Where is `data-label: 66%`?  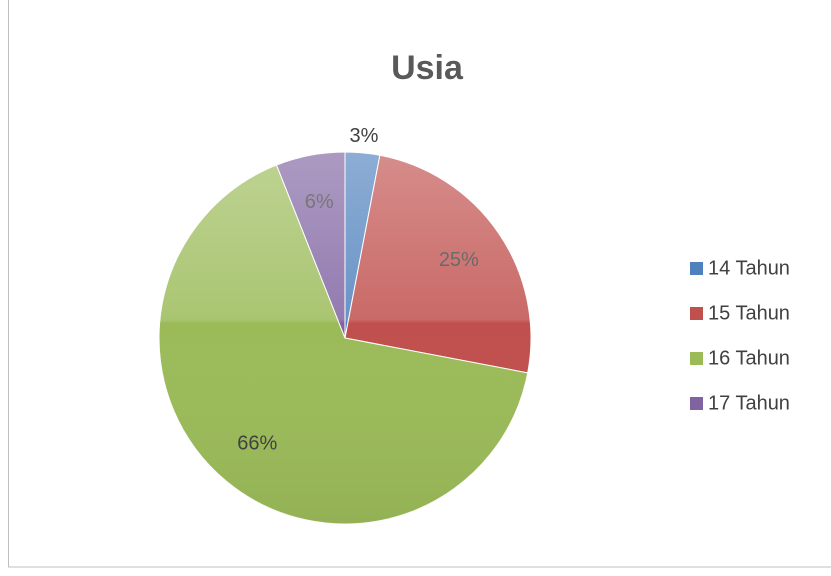 data-label: 66% is located at coordinates (257, 443).